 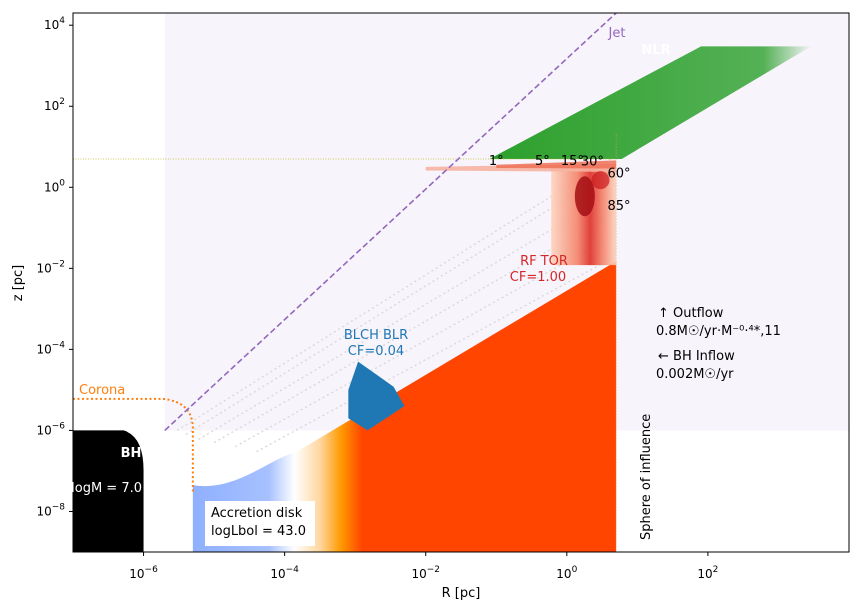 I want to click on x-tick-label: 10², so click(x=707, y=573).